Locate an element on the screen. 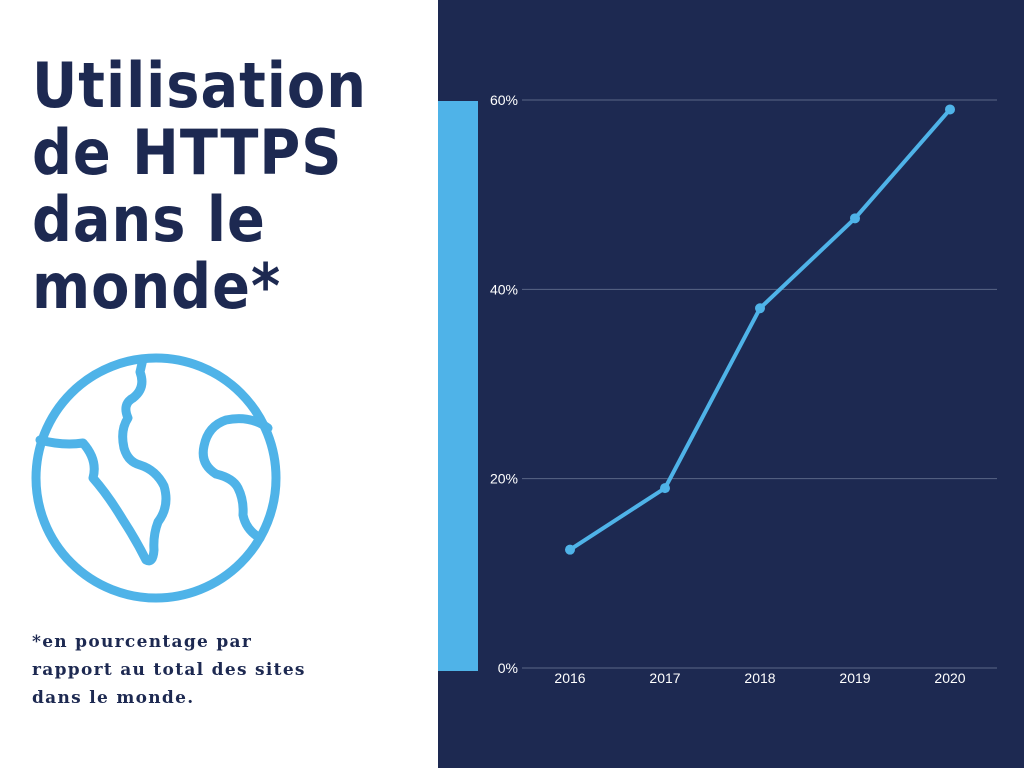 The height and width of the screenshot is (768, 1024). x-tick-label-2020: 2020 is located at coordinates (949, 678).